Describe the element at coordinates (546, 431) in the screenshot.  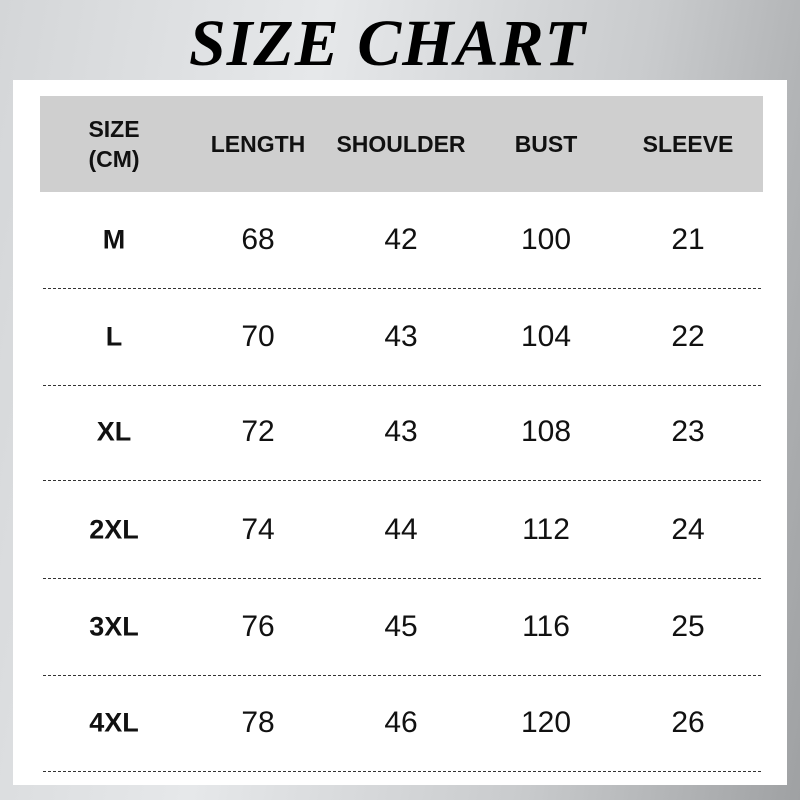
I see `cell-bust: 108` at that location.